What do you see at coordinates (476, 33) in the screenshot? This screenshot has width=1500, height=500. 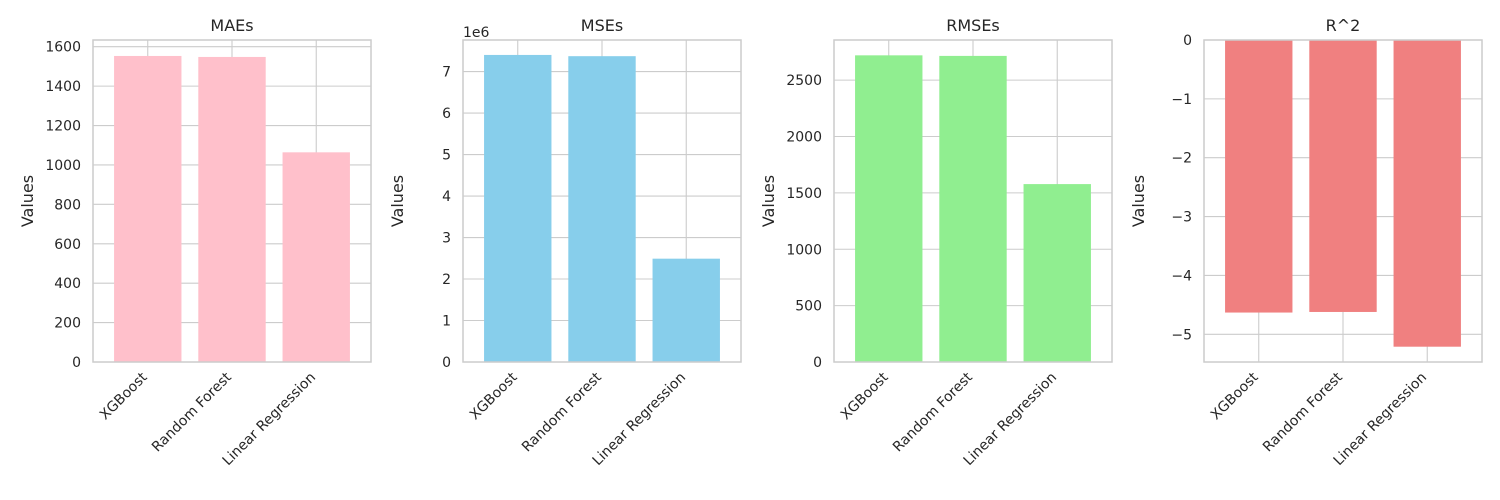 I see `y-offset-label: 1e6` at bounding box center [476, 33].